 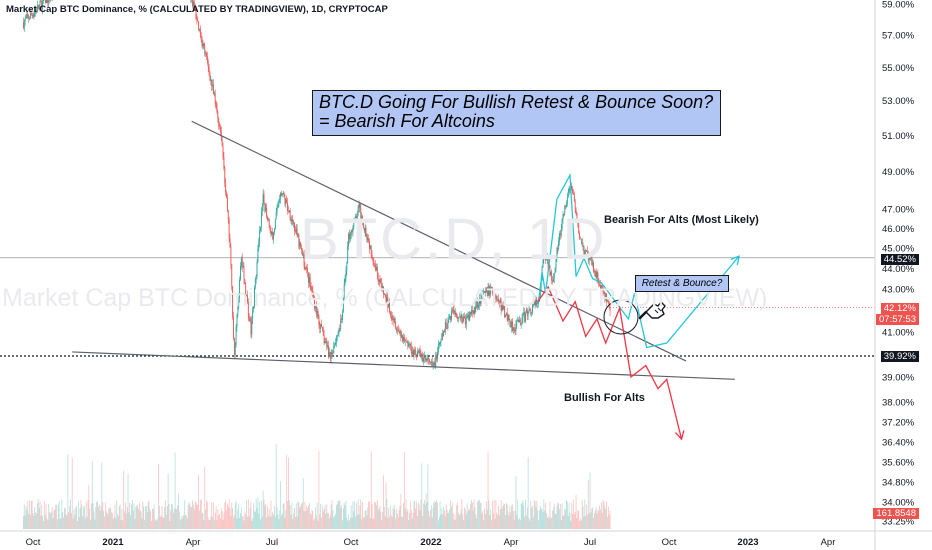 I want to click on retest-label: Retest & Bounce?, so click(x=682, y=283).